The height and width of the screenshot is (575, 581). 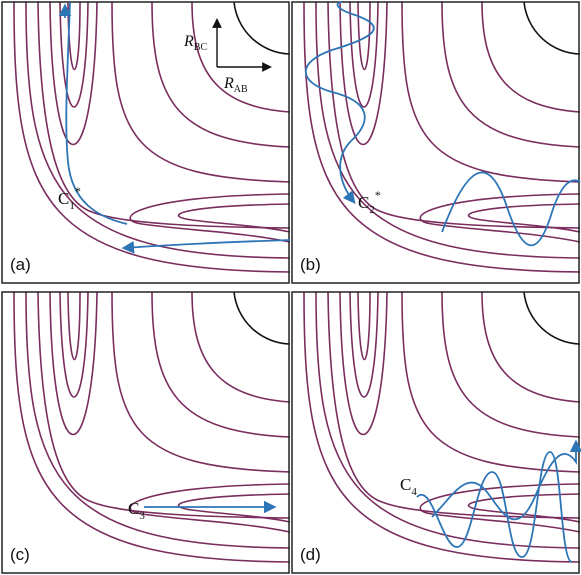 I want to click on trajectory-label: C2*, so click(x=369, y=202).